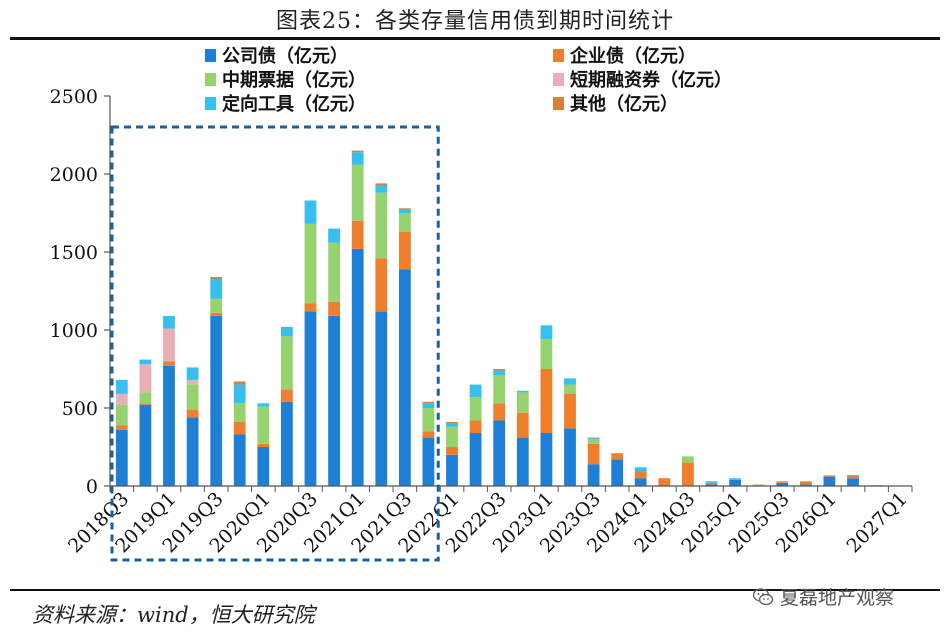  What do you see at coordinates (294, 104) in the screenshot?
I see `legend-label-4: 定向工具（亿元）` at bounding box center [294, 104].